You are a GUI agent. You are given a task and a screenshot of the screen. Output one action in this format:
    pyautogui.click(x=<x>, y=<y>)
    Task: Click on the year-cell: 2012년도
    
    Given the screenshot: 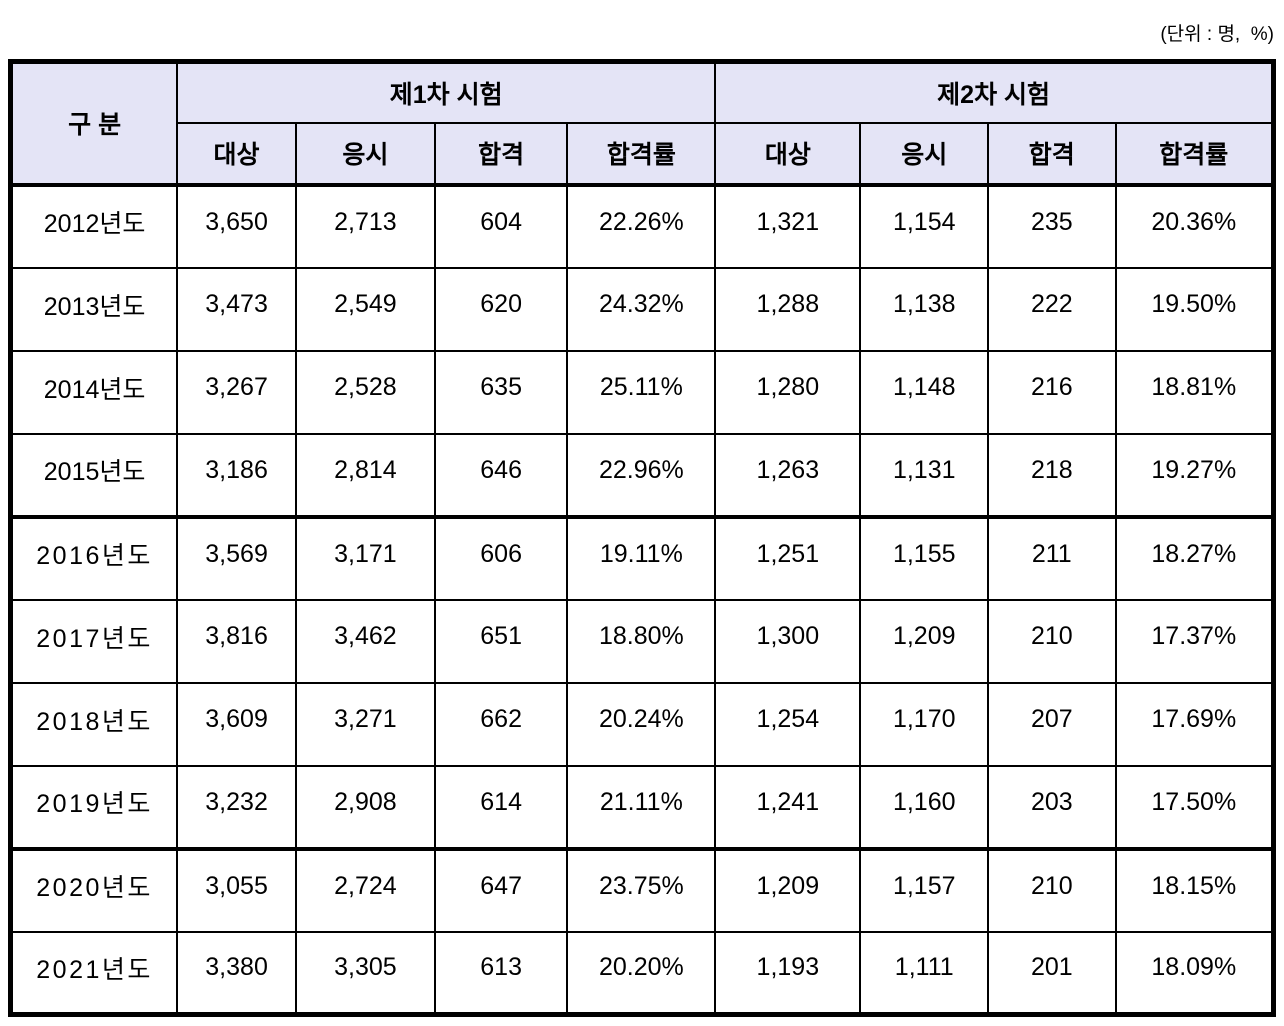 What is the action you would take?
    pyautogui.click(x=94, y=226)
    